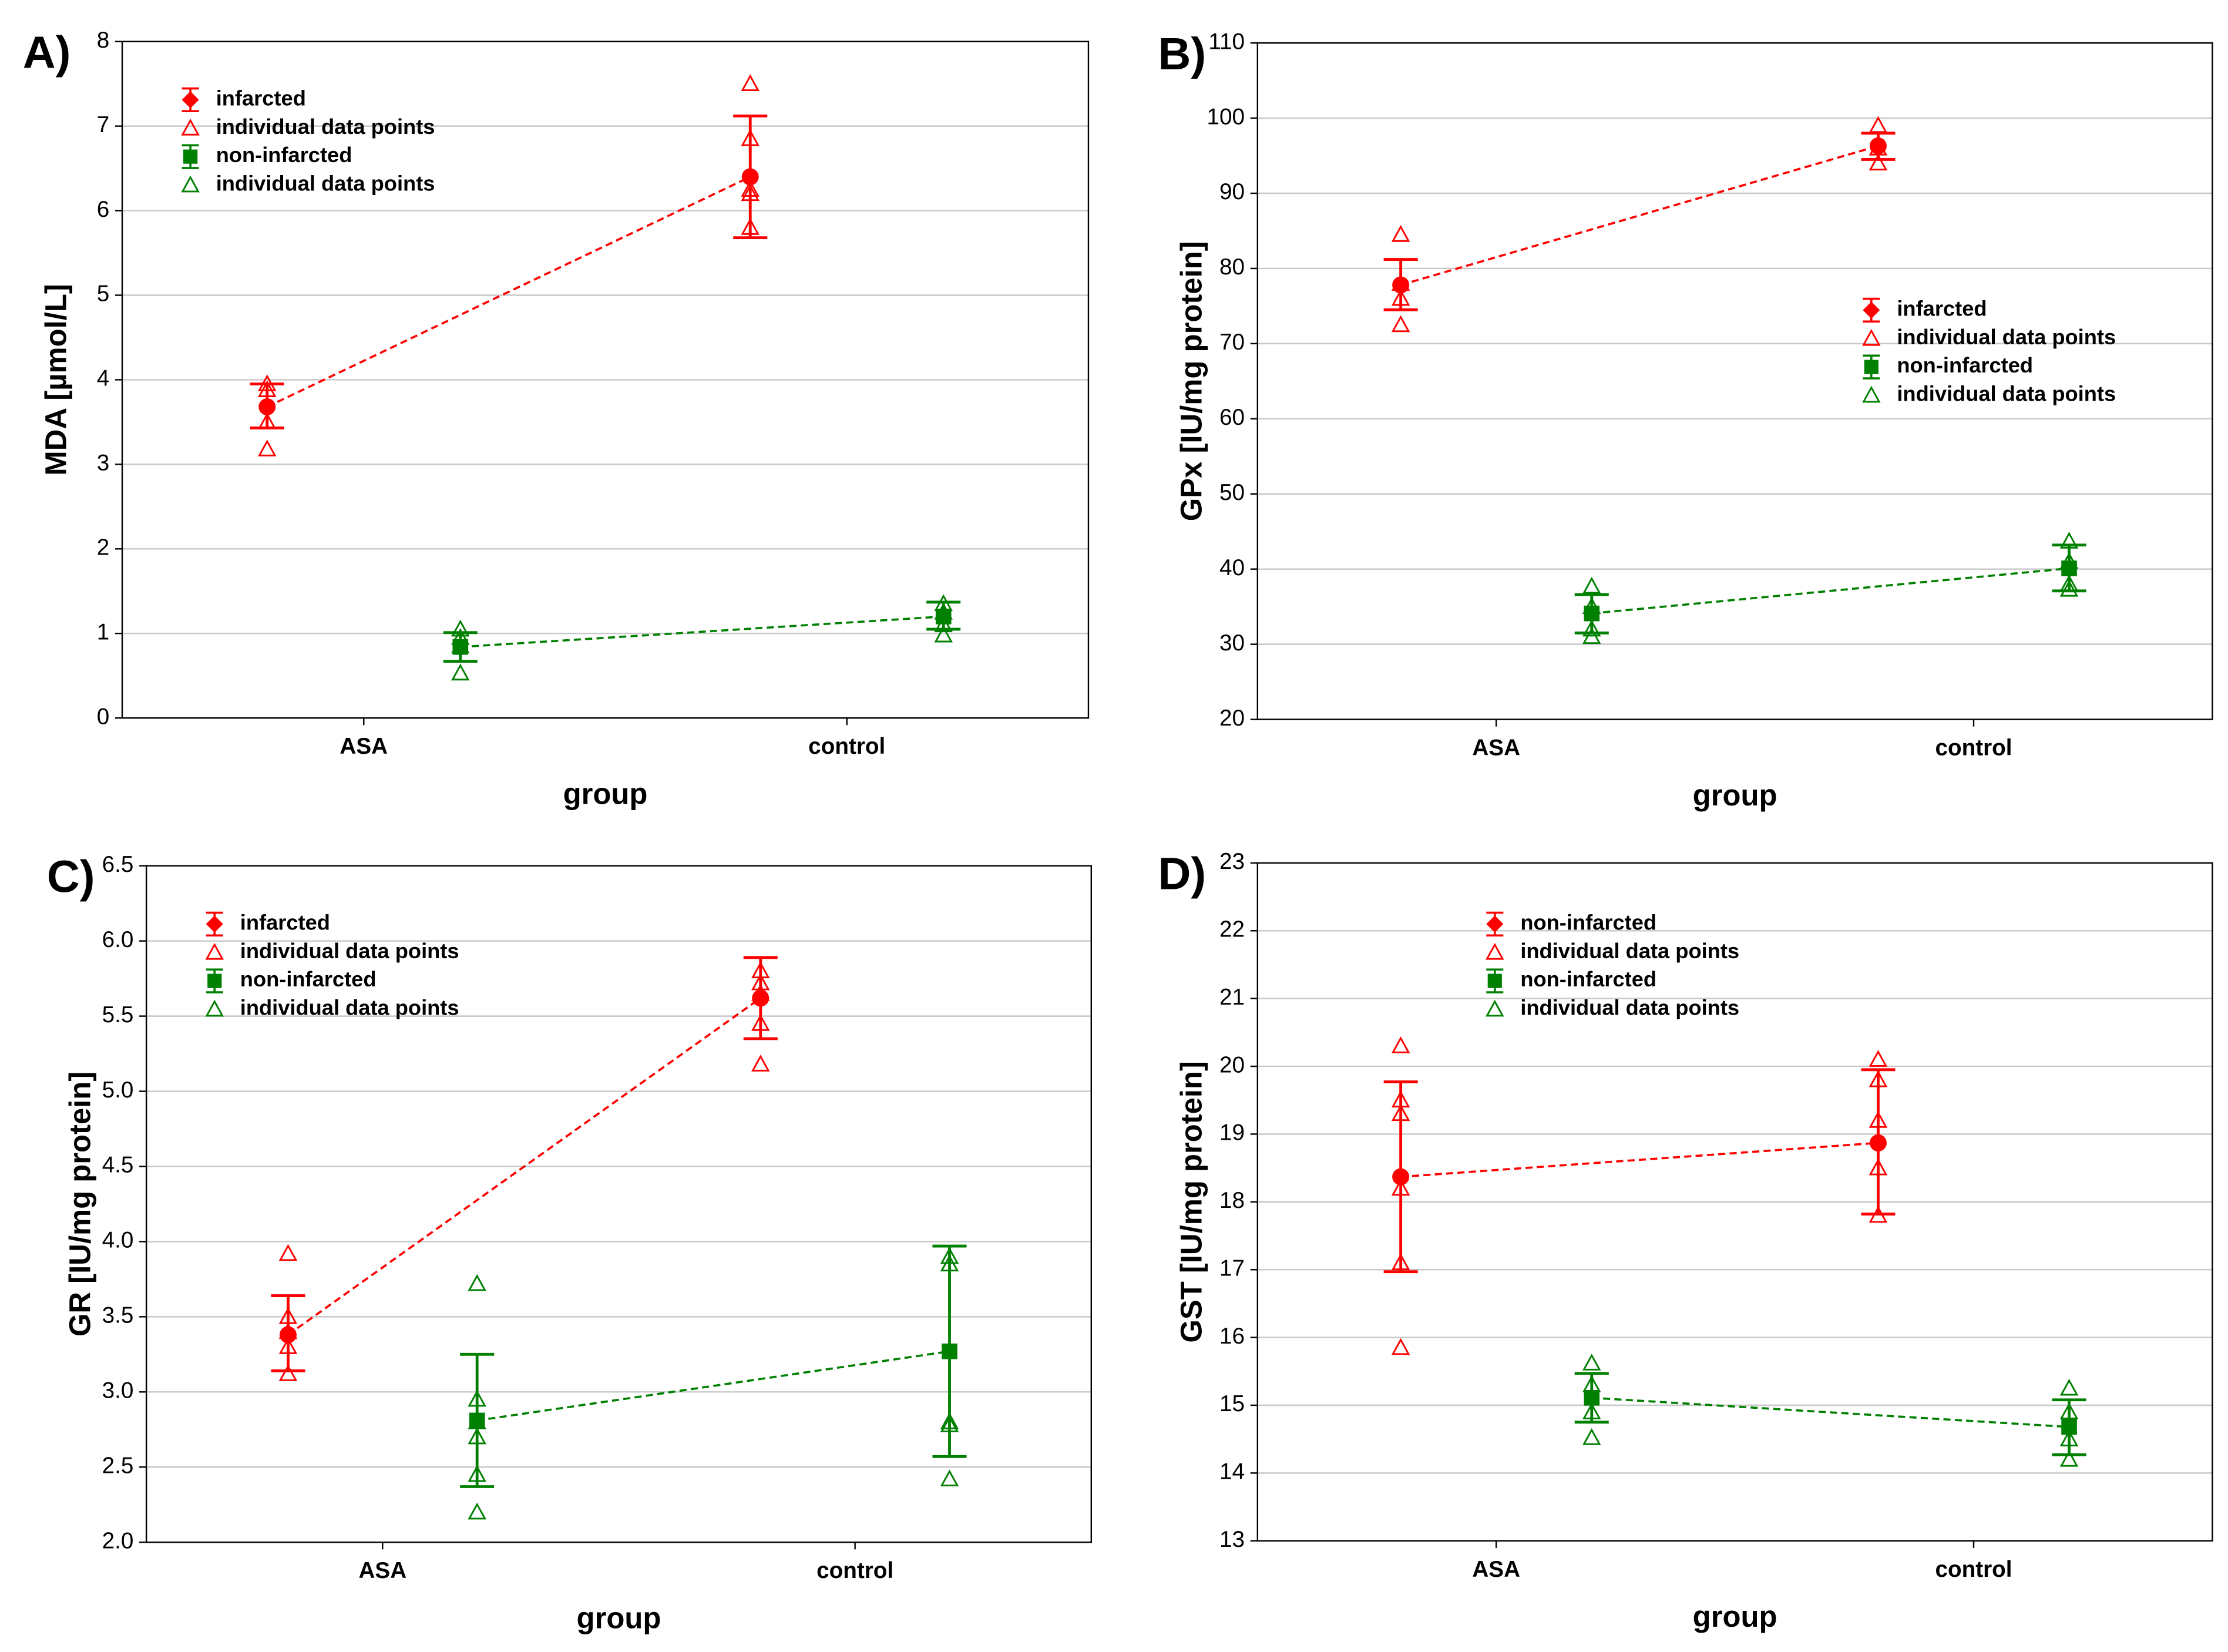 The width and height of the screenshot is (2228, 1652). I want to click on y-tick-label: 7, so click(104, 124).